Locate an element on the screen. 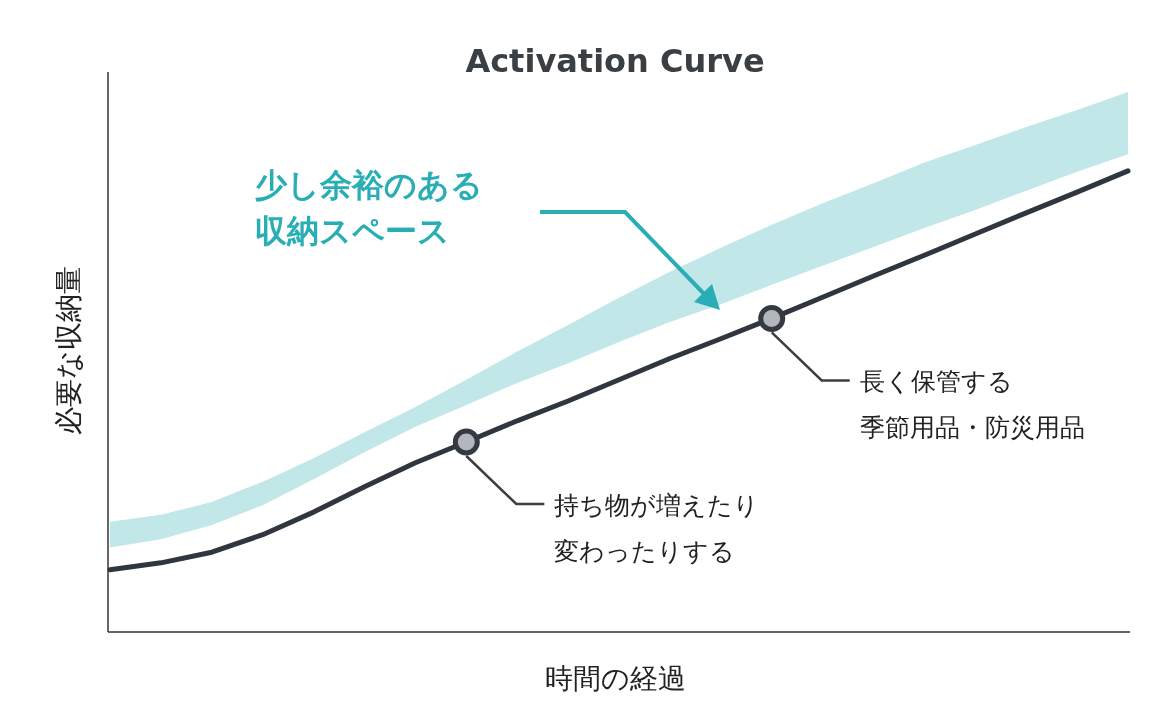 The image size is (1174, 710). chart-title: Activation Curve is located at coordinates (615, 61).